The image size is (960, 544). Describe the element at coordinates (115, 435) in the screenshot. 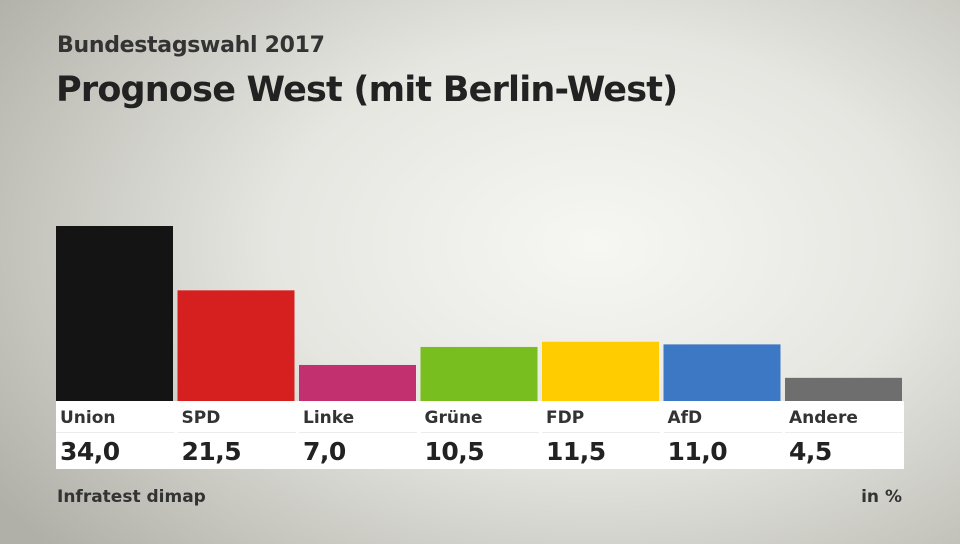

I see `category-cell: Union 34,0` at that location.